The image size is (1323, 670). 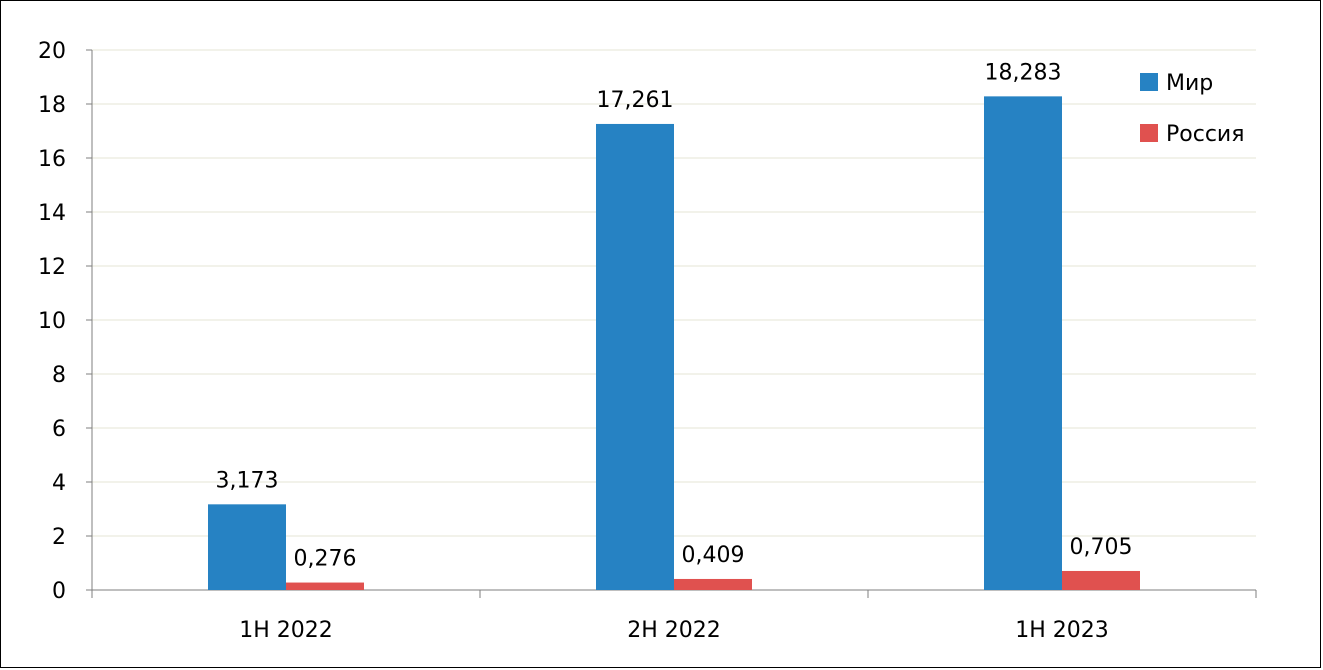 What do you see at coordinates (52, 51) in the screenshot?
I see `y-tick-label: 20` at bounding box center [52, 51].